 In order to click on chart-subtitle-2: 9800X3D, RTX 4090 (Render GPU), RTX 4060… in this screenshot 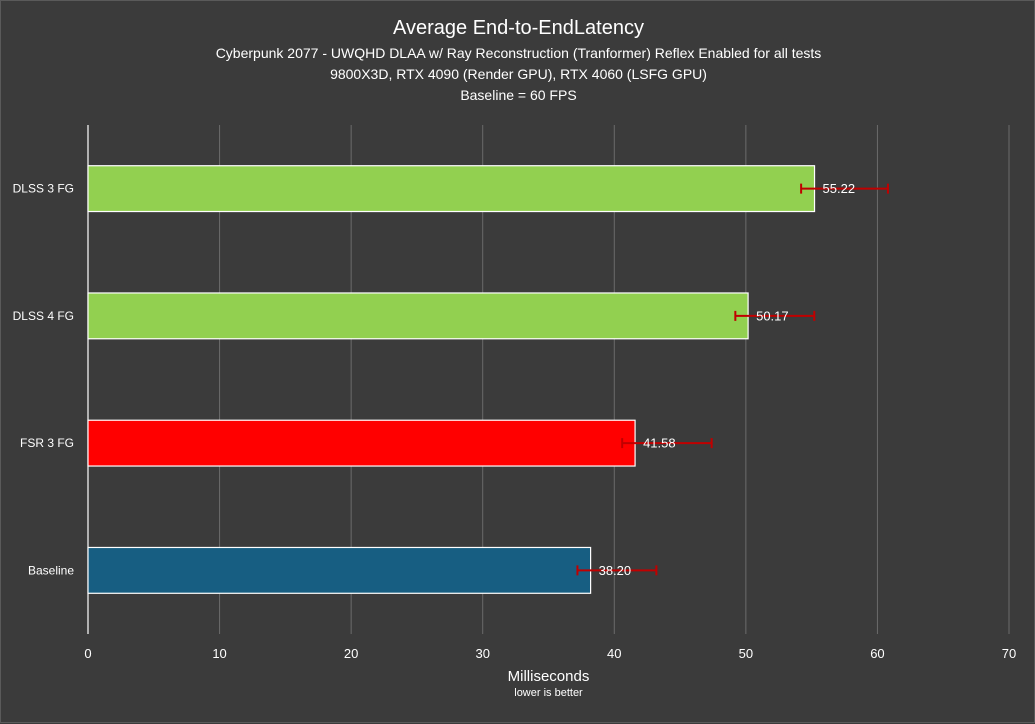, I will do `click(518, 74)`.